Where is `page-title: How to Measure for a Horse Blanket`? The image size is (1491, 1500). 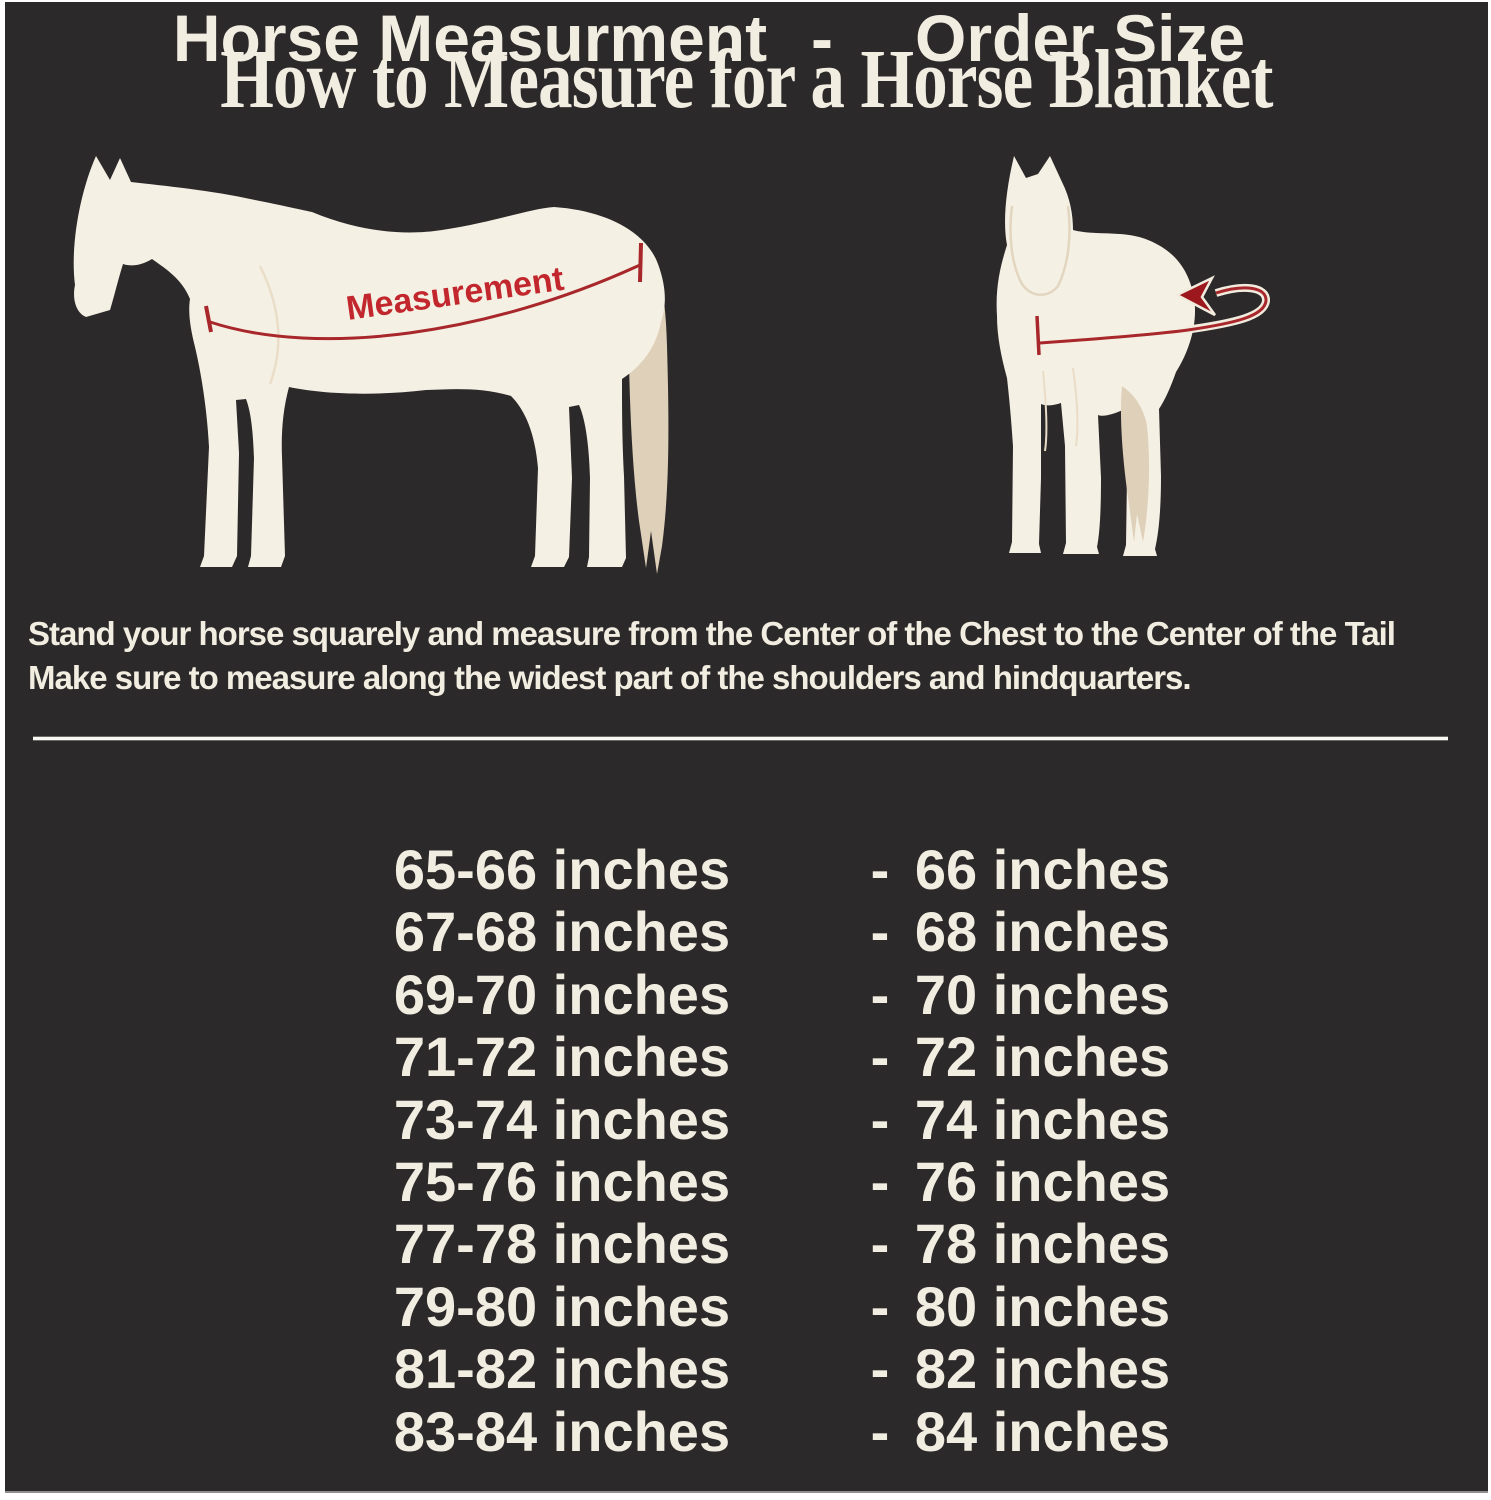 page-title: How to Measure for a Horse Blanket is located at coordinates (746, 79).